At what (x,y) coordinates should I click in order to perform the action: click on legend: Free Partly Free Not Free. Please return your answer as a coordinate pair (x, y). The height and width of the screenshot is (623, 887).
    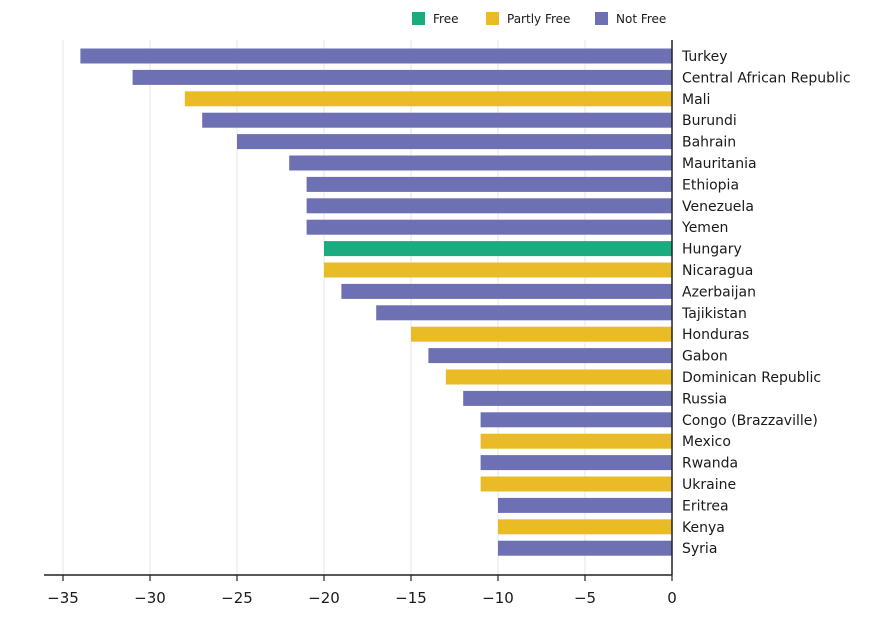
    Looking at the image, I should click on (539, 19).